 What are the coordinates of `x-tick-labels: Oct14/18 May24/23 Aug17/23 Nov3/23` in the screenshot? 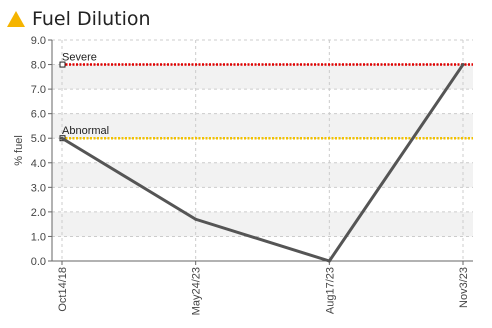 It's located at (263, 288).